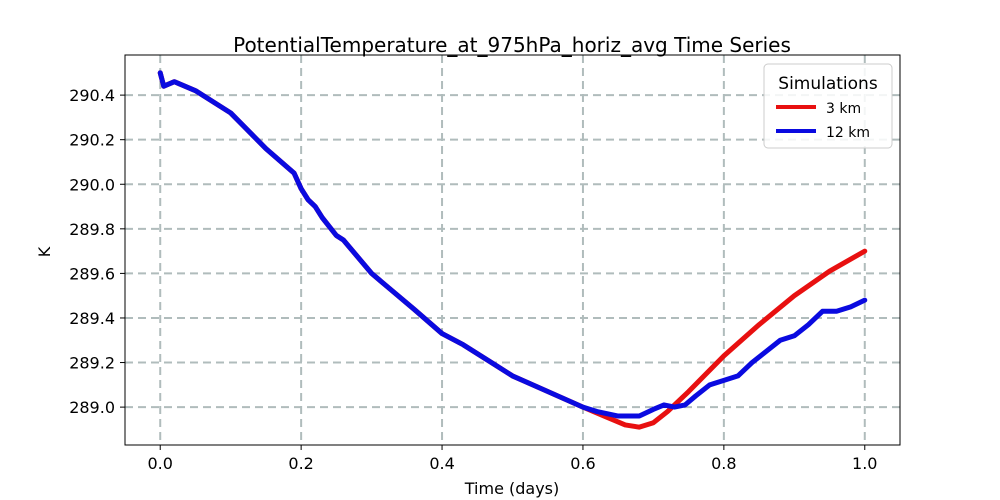  What do you see at coordinates (92, 407) in the screenshot?
I see `y-tick-label: 289.0` at bounding box center [92, 407].